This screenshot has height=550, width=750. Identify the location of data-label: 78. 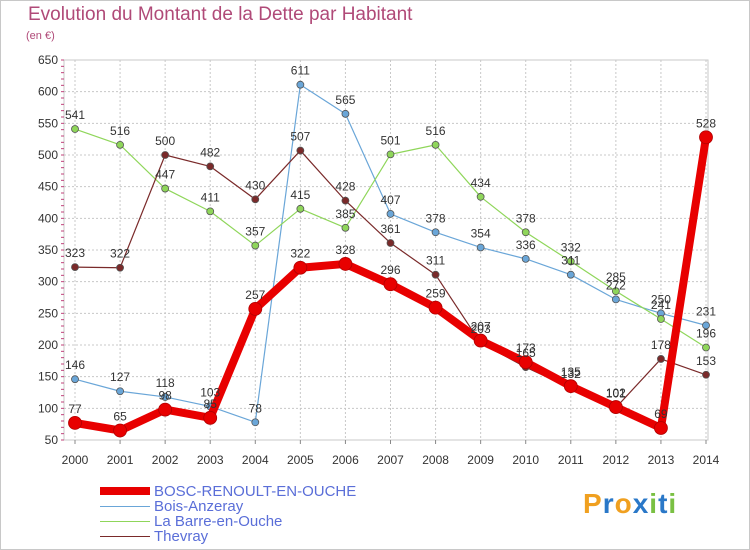
(256, 408).